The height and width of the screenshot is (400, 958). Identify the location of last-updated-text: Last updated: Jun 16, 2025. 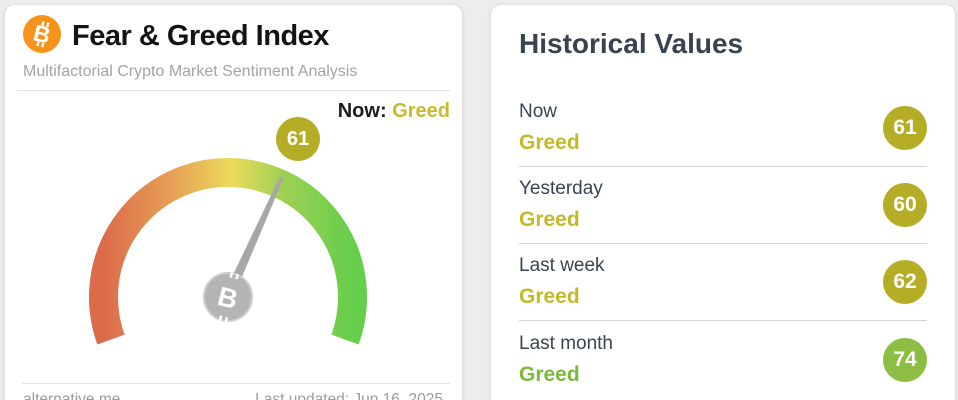
(349, 395).